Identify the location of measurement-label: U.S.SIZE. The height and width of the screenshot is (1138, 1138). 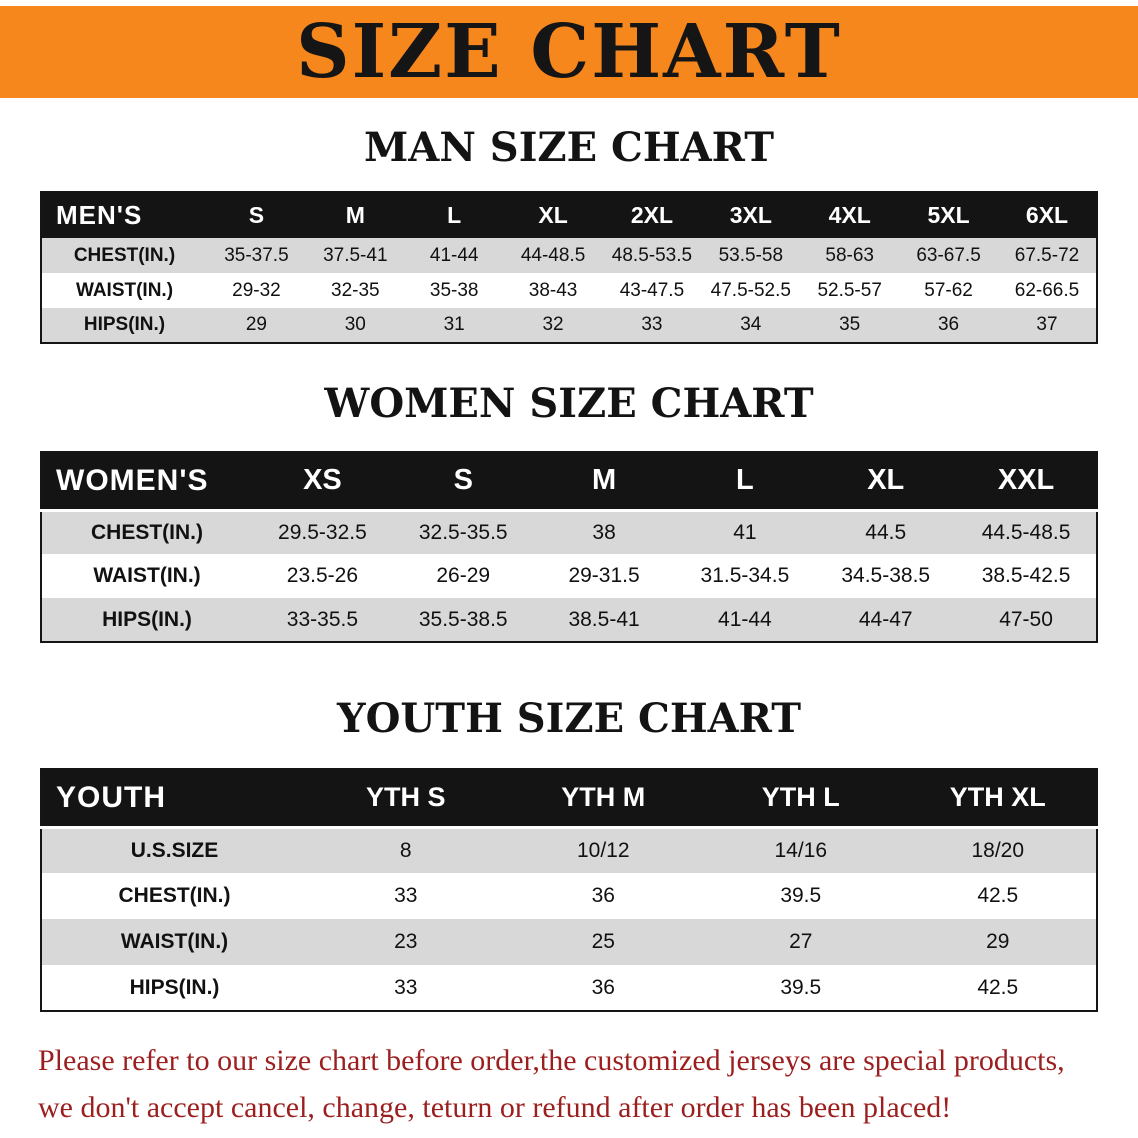
(174, 850).